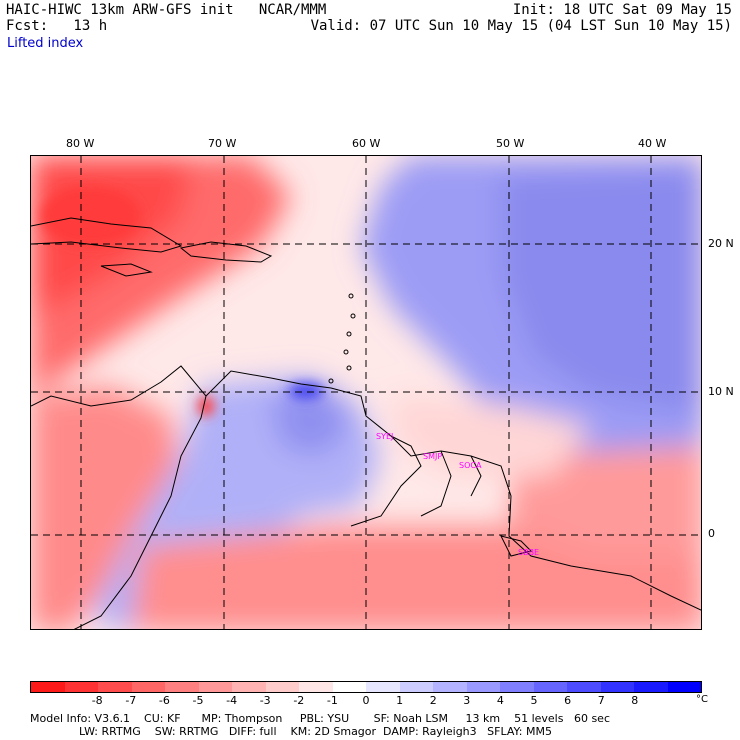 The height and width of the screenshot is (740, 740). I want to click on lon-label-60w: 60 W, so click(366, 143).